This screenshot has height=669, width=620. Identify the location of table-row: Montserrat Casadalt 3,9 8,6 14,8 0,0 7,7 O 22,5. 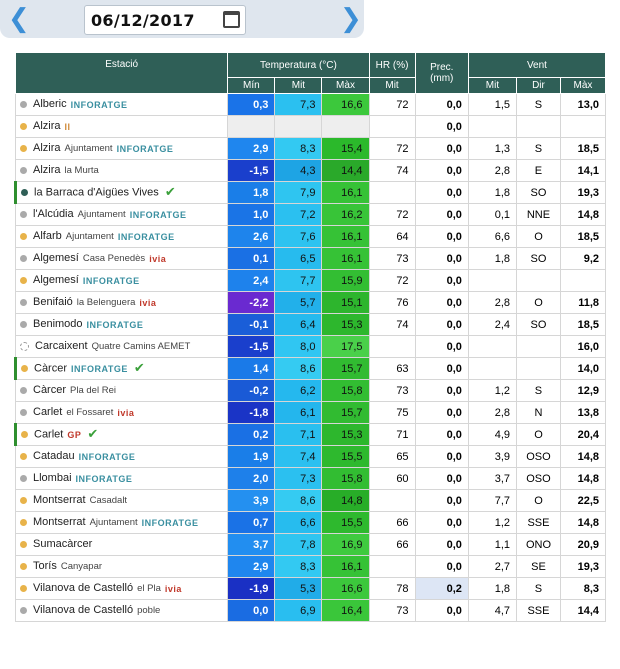
(310, 500).